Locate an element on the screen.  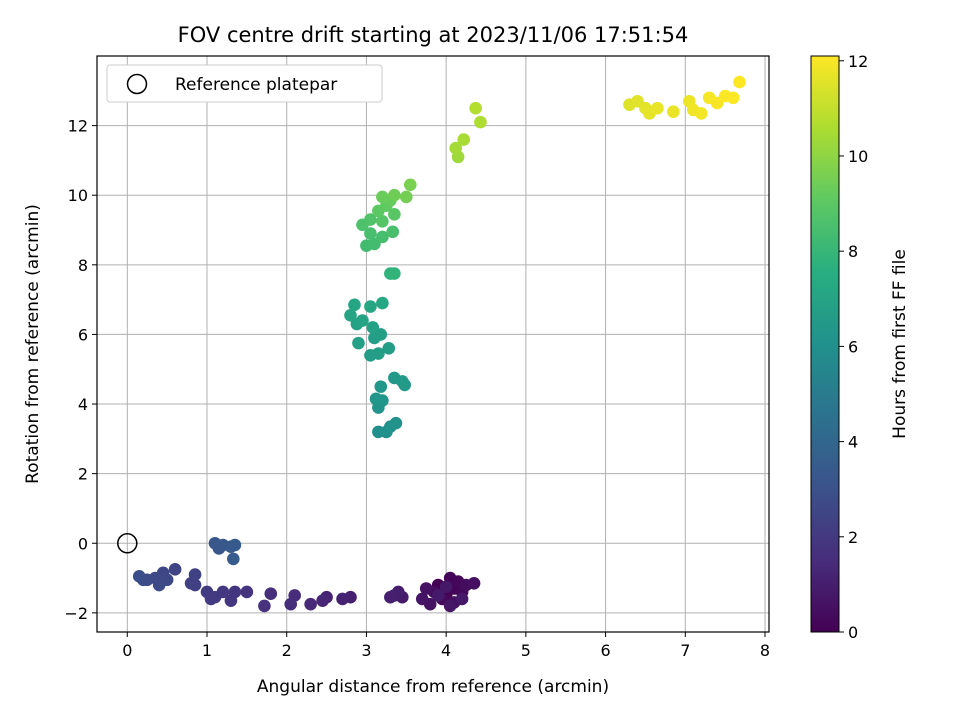
x-tick-label: 8 is located at coordinates (765, 650).